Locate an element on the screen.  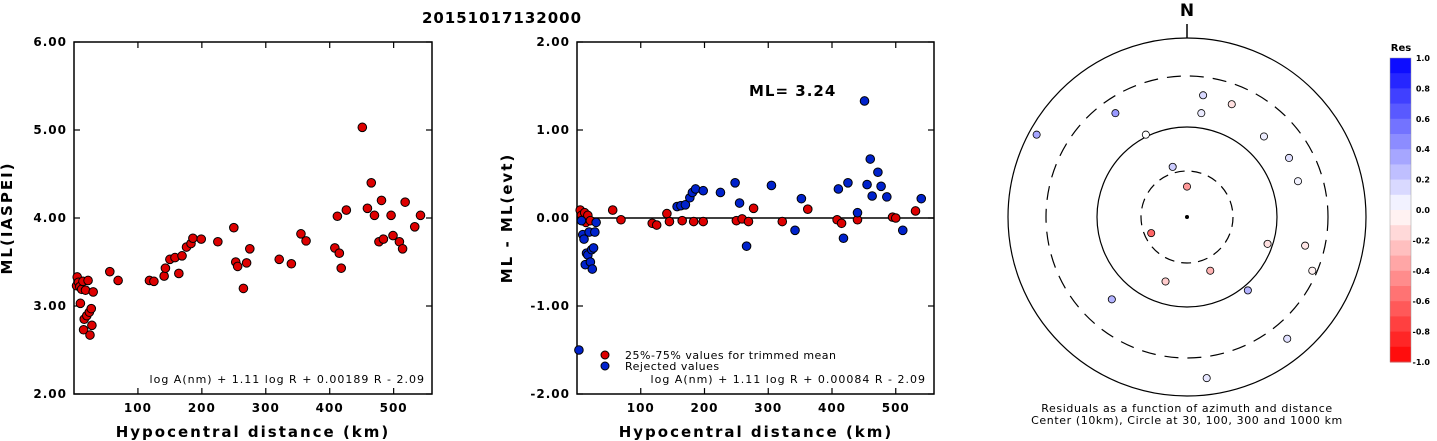
colorbar-tick-label: -0.4 is located at coordinates (1422, 271).